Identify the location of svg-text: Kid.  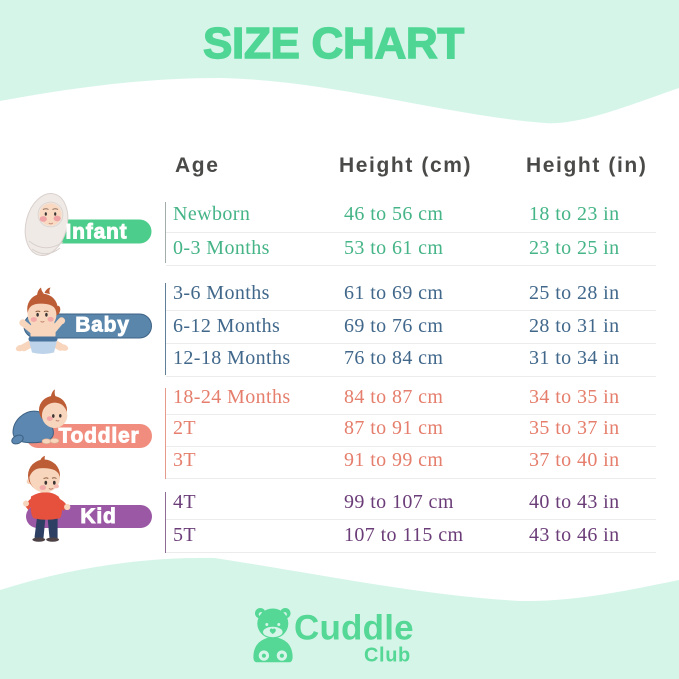
(98, 516).